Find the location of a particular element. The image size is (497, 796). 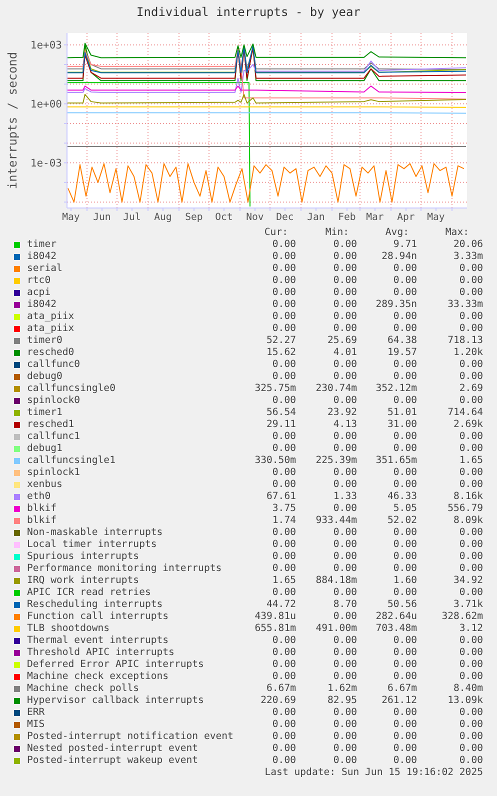

text: 1.74 933.44m 52.02 8.09k is located at coordinates (377, 520).